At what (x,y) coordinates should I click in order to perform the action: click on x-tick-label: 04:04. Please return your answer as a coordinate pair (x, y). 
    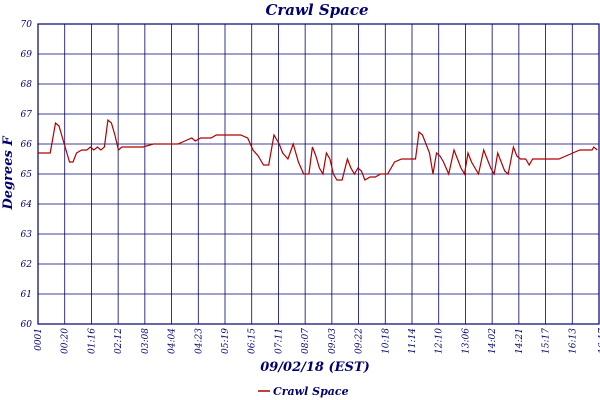
    Looking at the image, I should click on (173, 341).